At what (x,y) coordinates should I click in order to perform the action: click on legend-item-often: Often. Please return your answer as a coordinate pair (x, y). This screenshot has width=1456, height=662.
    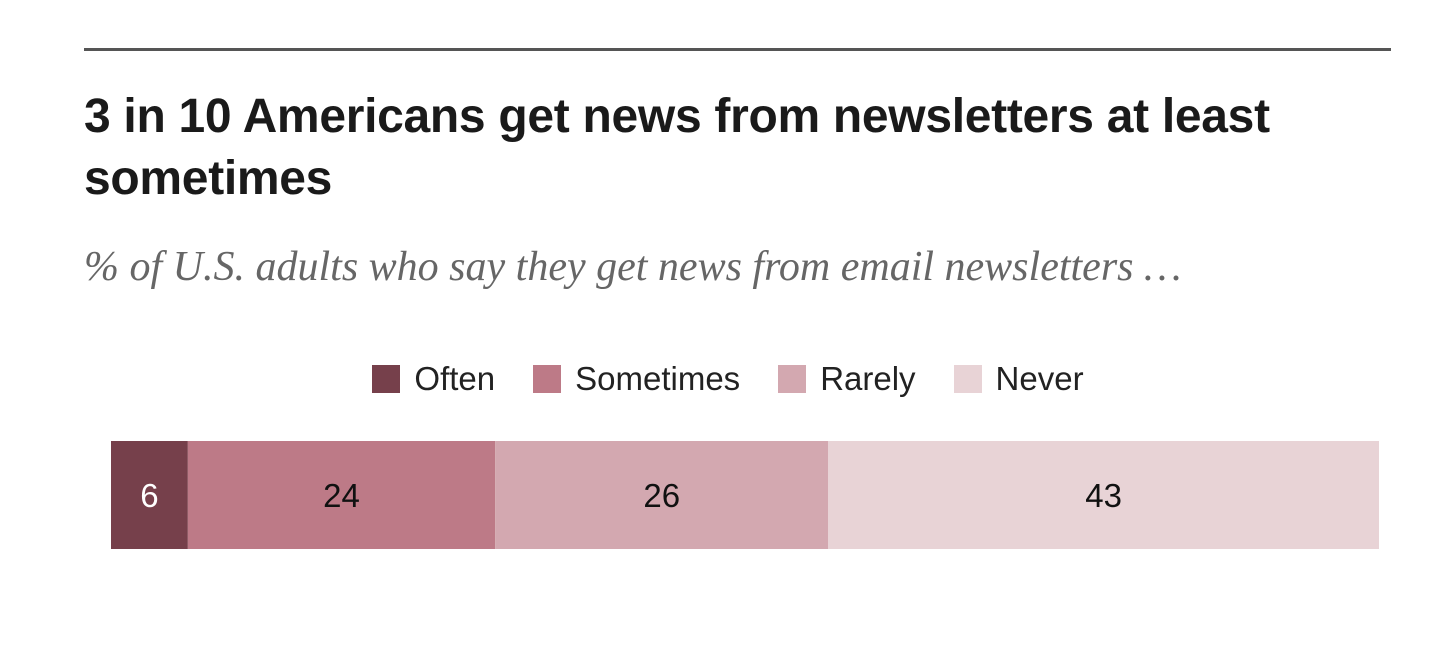
    Looking at the image, I should click on (433, 379).